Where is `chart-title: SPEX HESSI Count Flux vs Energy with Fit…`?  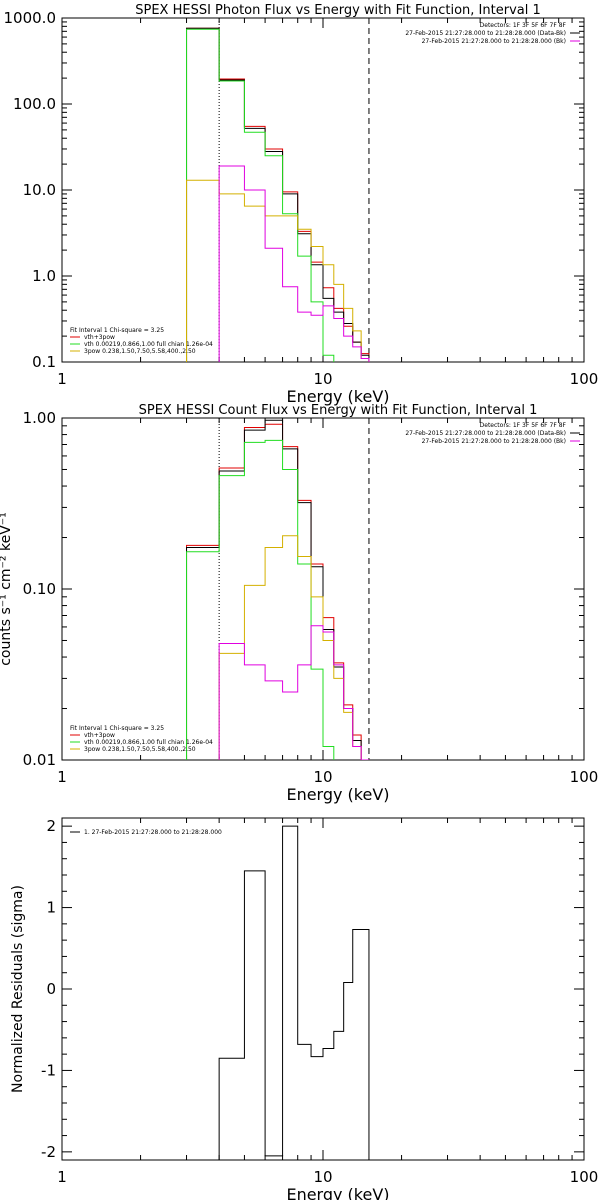
chart-title: SPEX HESSI Count Flux vs Energy with Fit… is located at coordinates (338, 410).